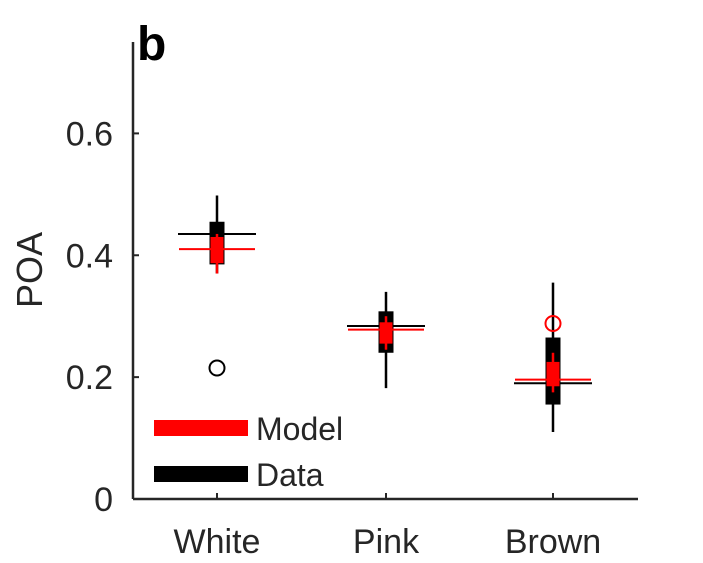  Describe the element at coordinates (151, 44) in the screenshot. I see `panel-label: b` at that location.